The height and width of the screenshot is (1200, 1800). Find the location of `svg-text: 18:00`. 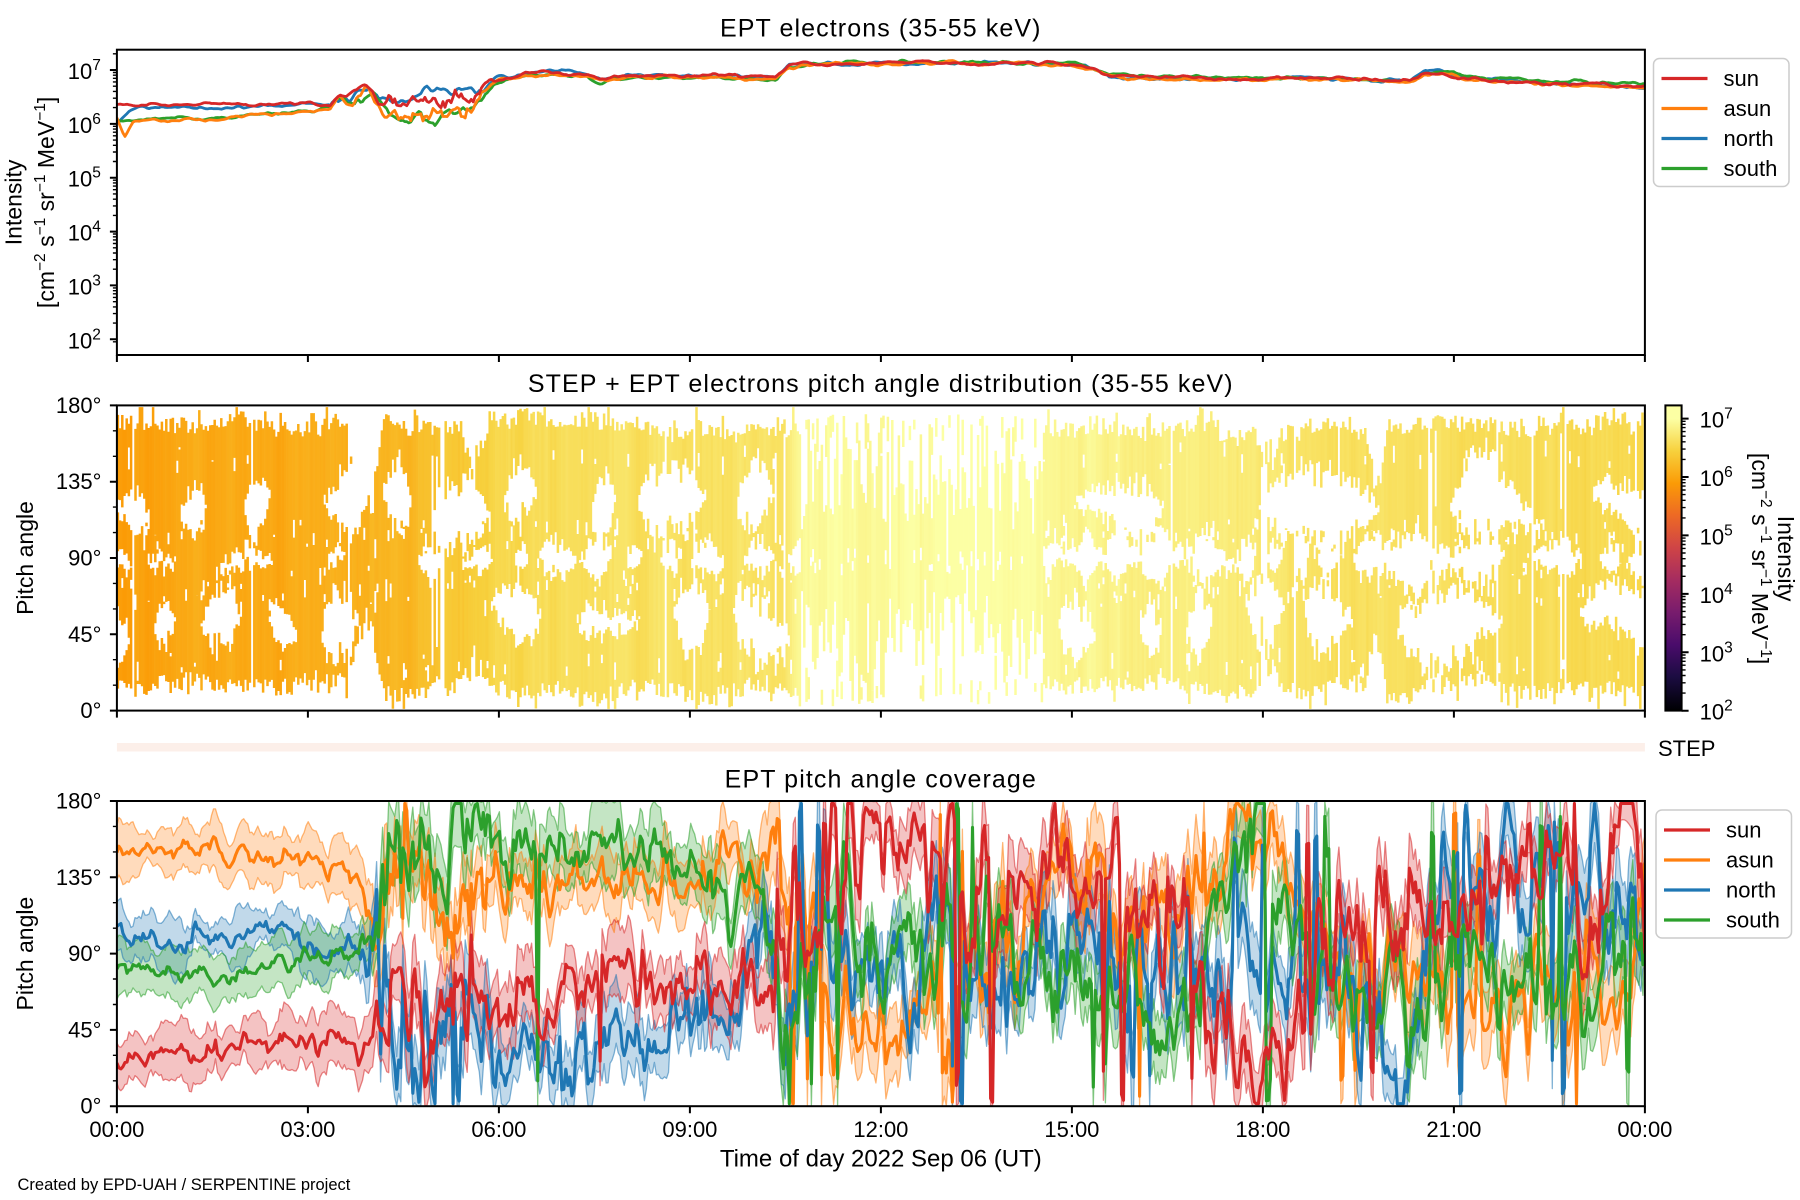

svg-text: 18:00 is located at coordinates (1262, 1129).